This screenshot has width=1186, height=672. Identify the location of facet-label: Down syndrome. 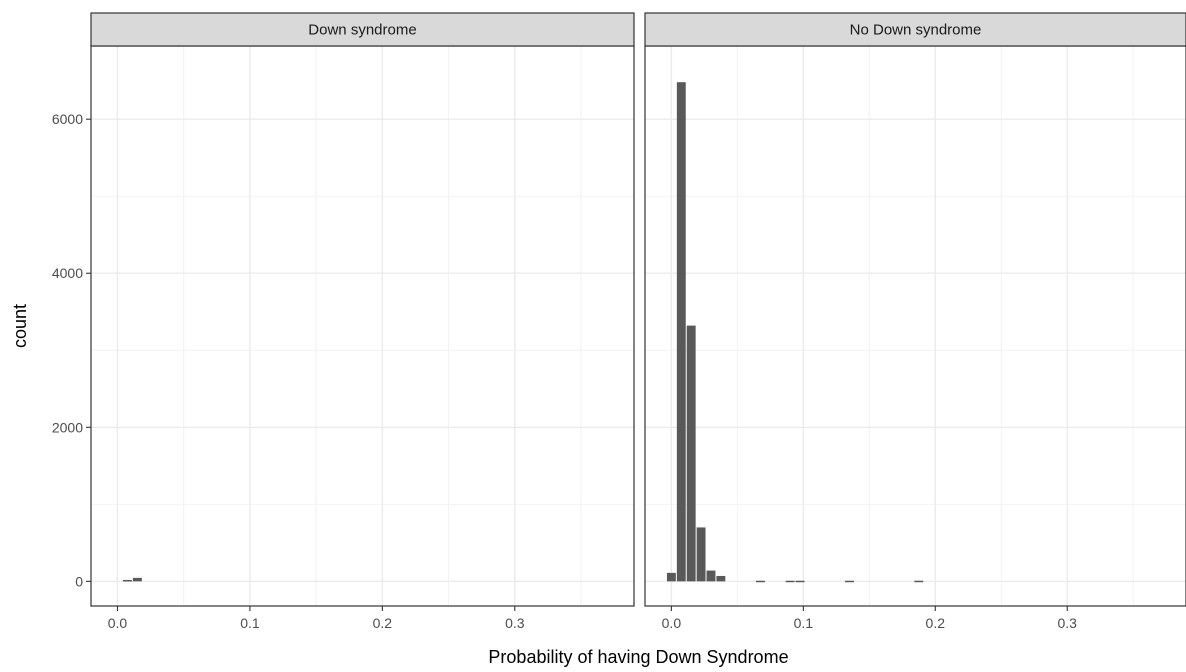
(362, 30).